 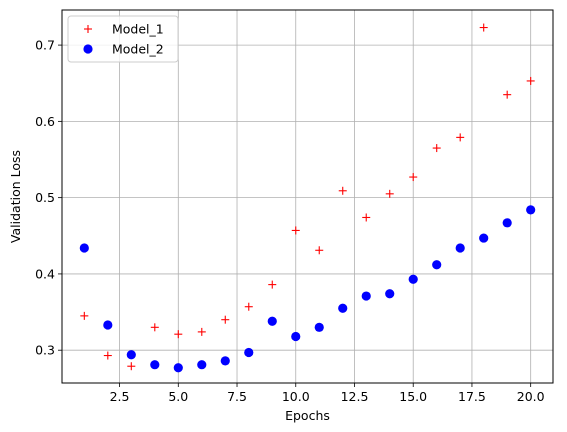 What do you see at coordinates (307, 415) in the screenshot?
I see `x-axis-title: Epochs` at bounding box center [307, 415].